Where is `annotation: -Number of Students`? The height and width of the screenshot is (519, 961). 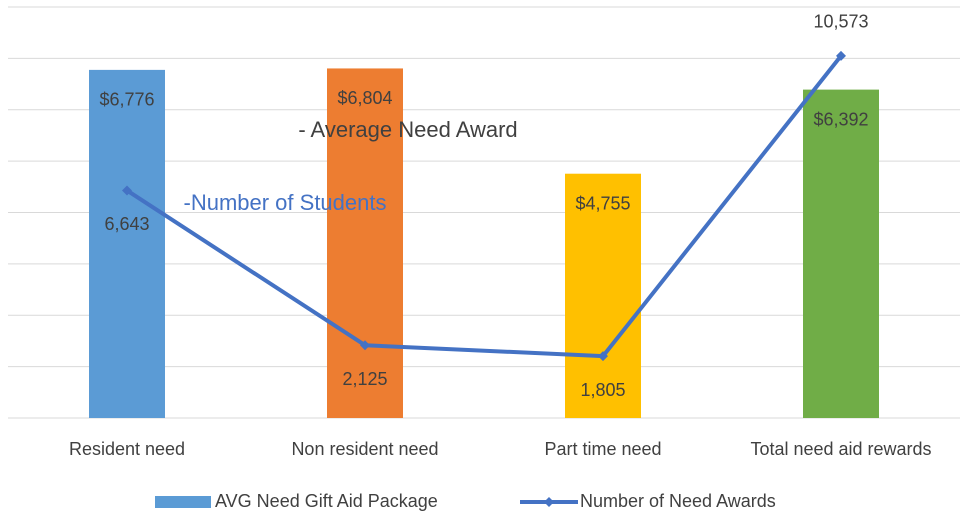 annotation: -Number of Students is located at coordinates (285, 202).